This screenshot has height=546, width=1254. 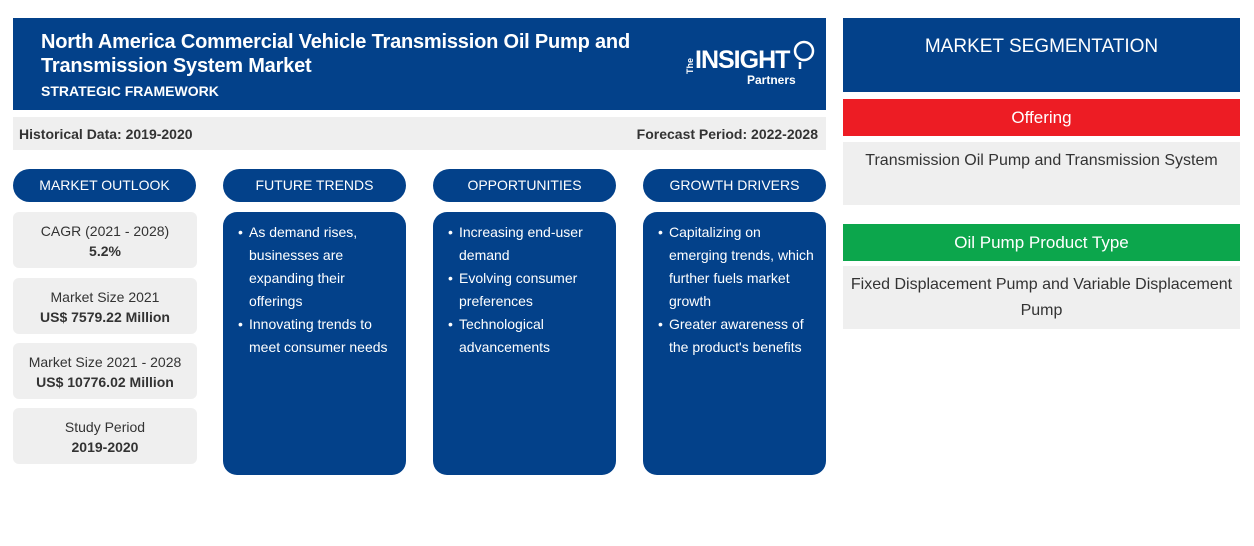 I want to click on cagr-label: CAGR (2021 - 2028), so click(x=105, y=231).